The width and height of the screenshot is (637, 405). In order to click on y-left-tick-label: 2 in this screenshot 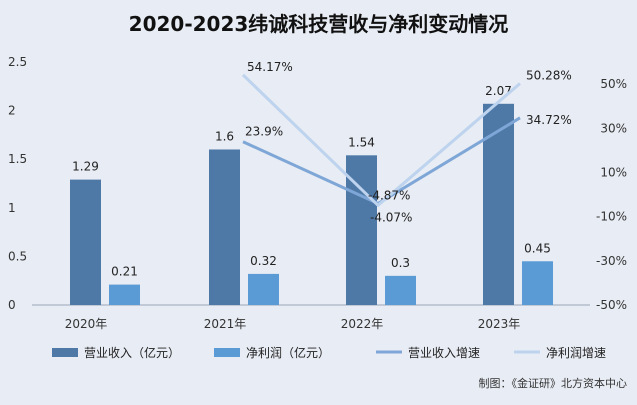, I will do `click(12, 111)`.